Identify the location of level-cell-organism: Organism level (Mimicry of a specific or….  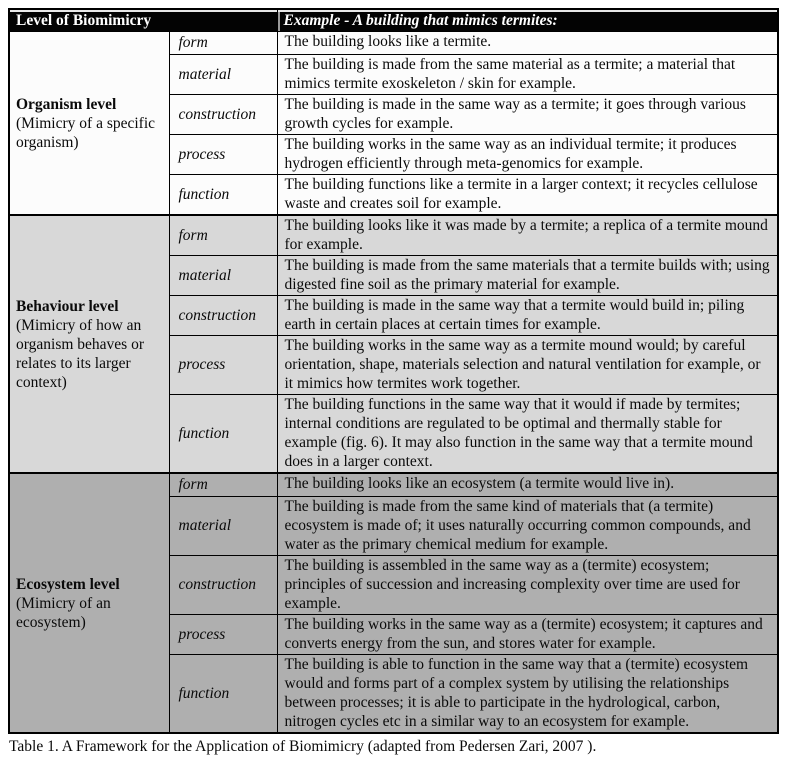
(89, 123).